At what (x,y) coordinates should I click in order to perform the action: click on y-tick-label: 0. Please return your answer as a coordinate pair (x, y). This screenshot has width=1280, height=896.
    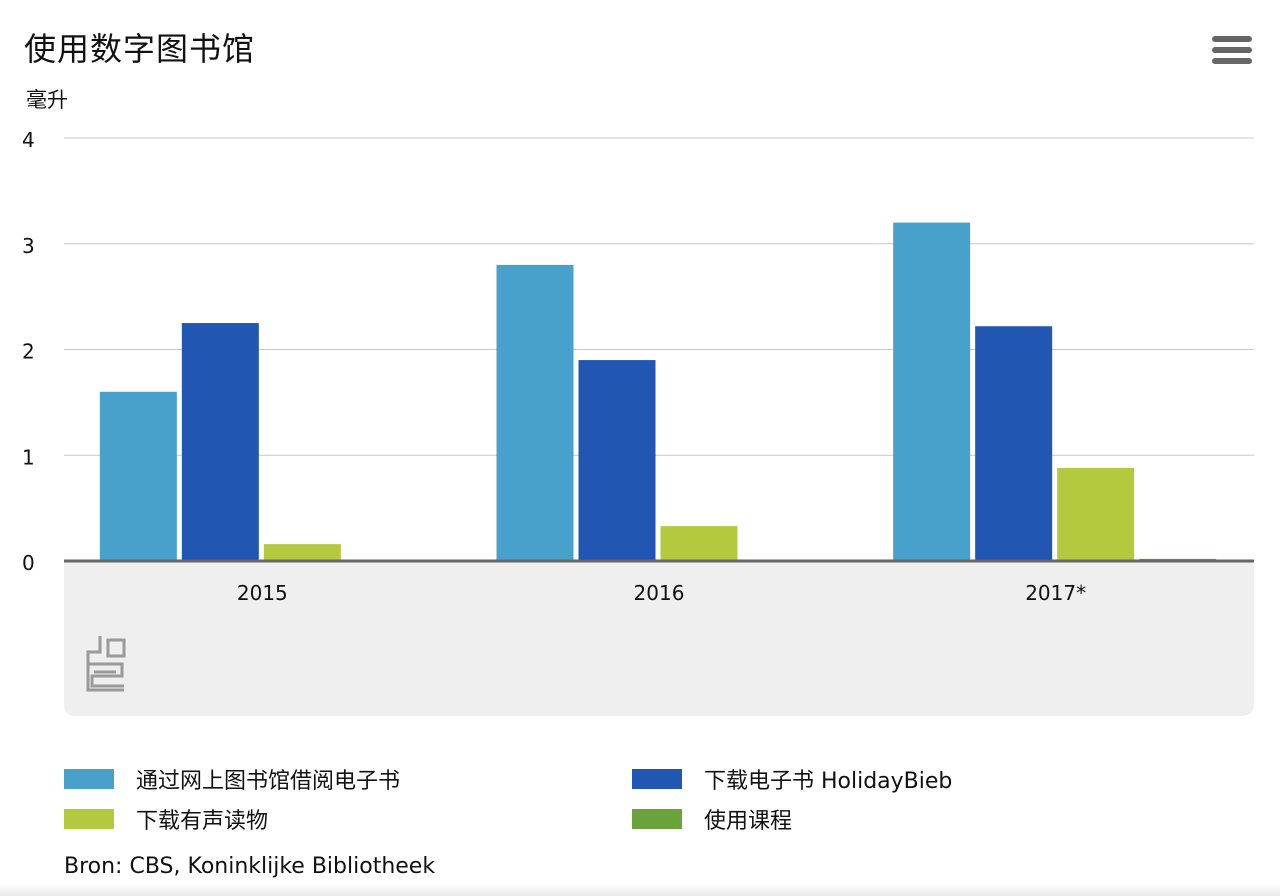
    Looking at the image, I should click on (28, 563).